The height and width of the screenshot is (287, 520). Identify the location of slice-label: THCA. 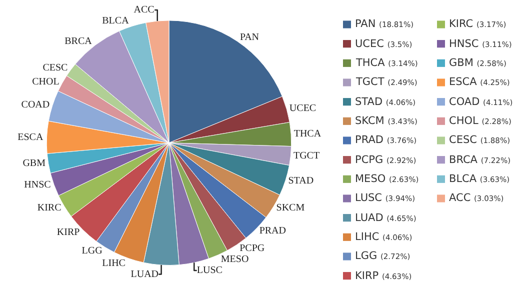
(308, 134).